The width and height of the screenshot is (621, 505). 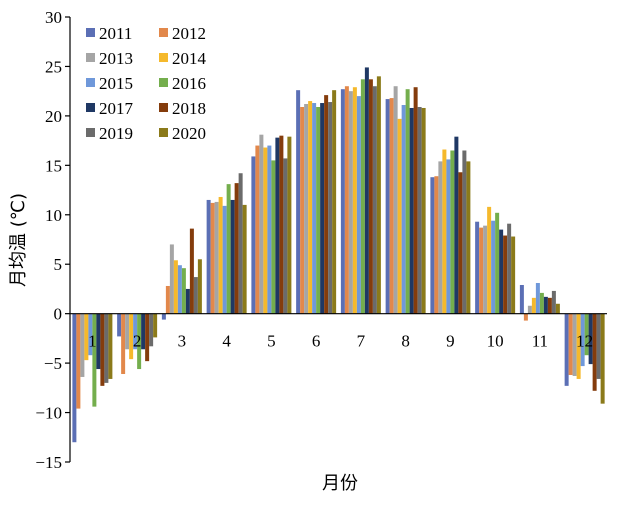 I want to click on y-tick-label: −10, so click(x=48, y=413).